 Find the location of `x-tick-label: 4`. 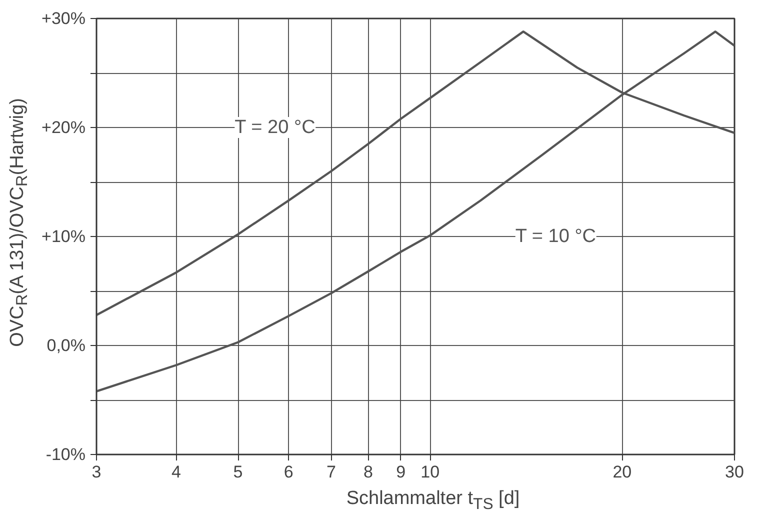

x-tick-label: 4 is located at coordinates (176, 472).